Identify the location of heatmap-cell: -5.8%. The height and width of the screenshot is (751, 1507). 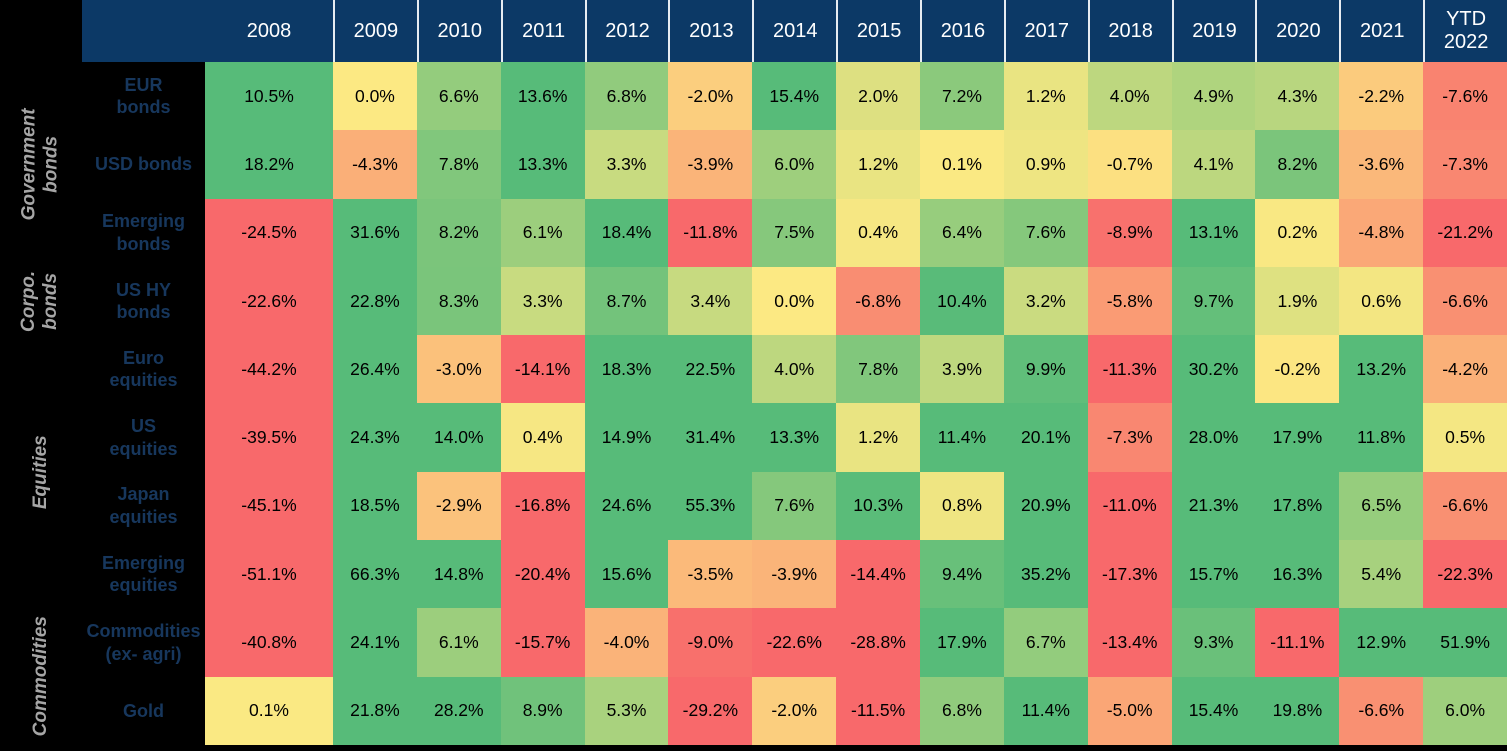
(1129, 301).